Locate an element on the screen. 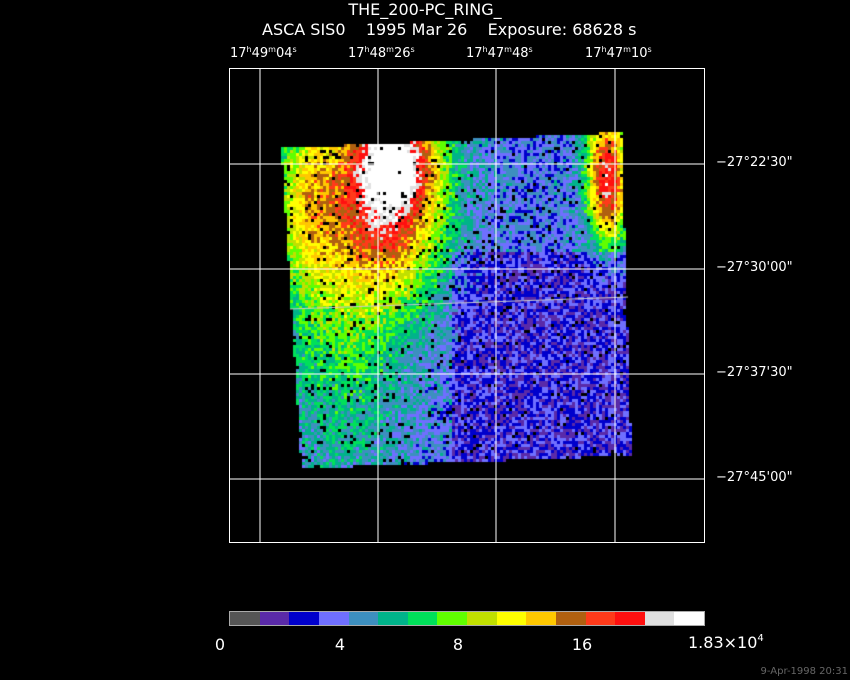 Image resolution: width=850 pixels, height=680 pixels. ra-label-1: 17h49m04s is located at coordinates (263, 53).